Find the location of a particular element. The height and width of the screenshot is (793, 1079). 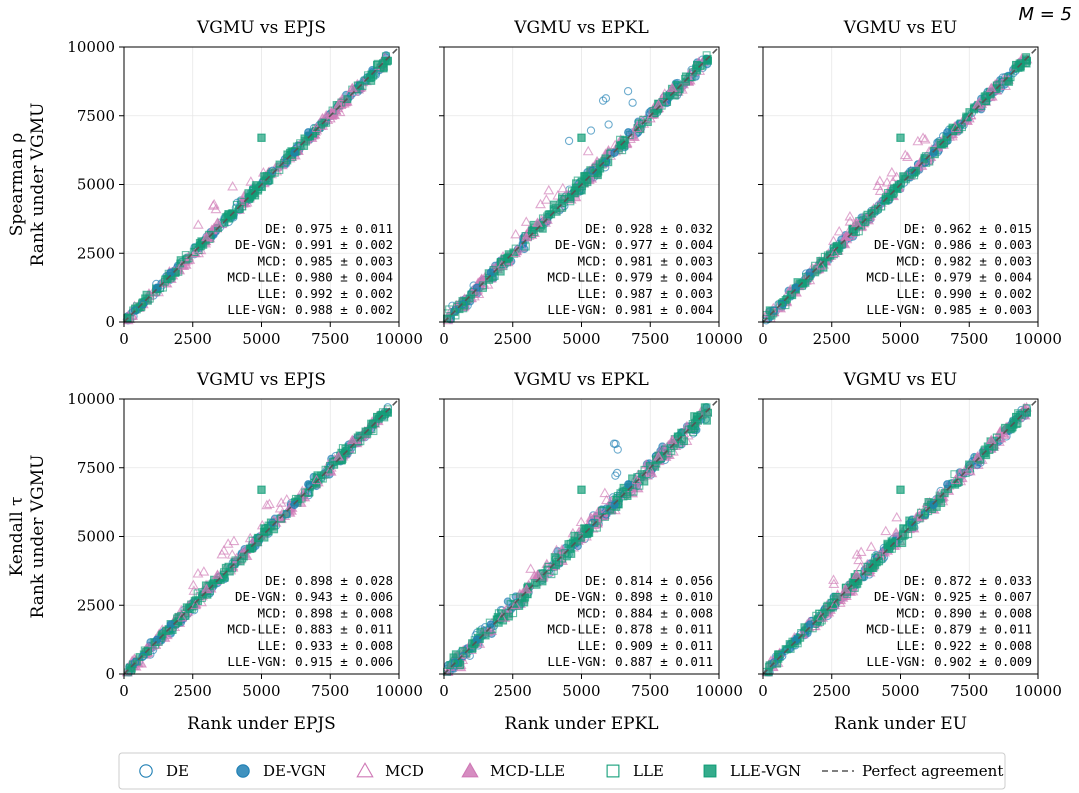

stat-line: LLE-VGN: 0.887 ± 0.011 is located at coordinates (630, 661).